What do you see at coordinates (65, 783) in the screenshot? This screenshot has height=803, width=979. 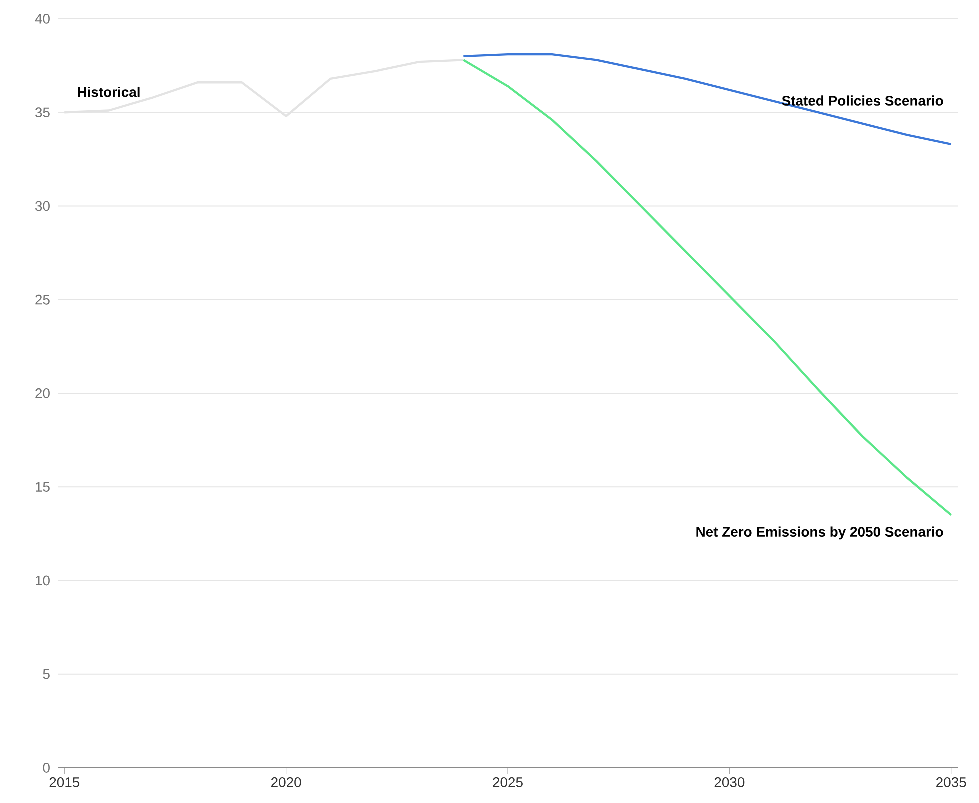 I see `x-tick-label: 2015` at bounding box center [65, 783].